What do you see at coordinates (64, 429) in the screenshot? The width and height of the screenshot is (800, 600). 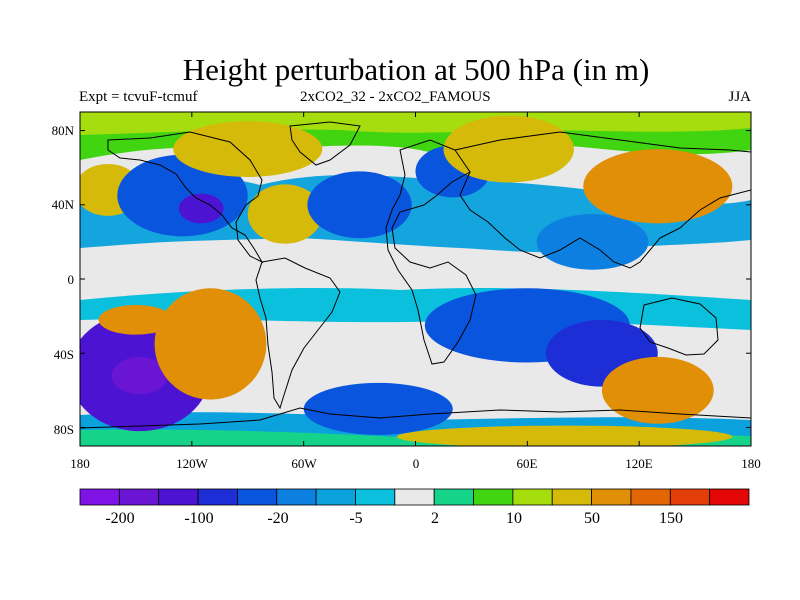 I see `lat-label-80s: 80S` at bounding box center [64, 429].